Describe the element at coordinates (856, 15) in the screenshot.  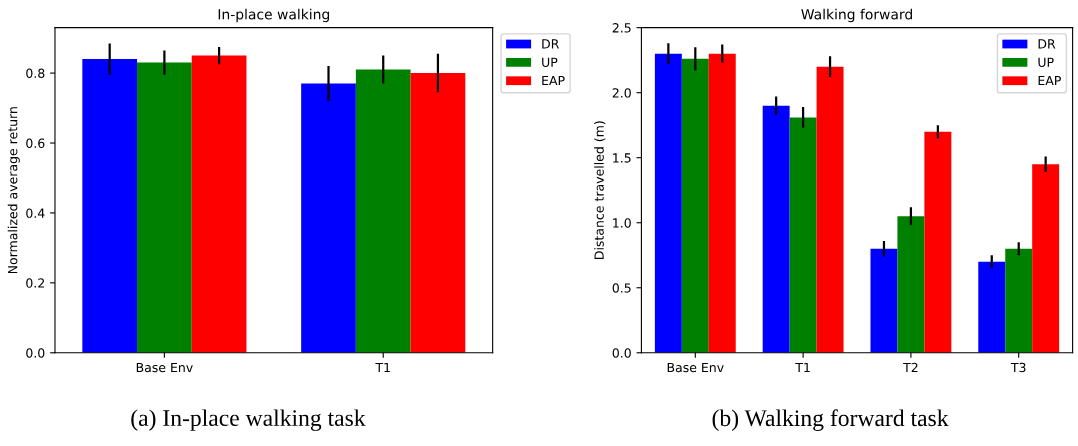
I see `chart-title: Walking forward` at that location.